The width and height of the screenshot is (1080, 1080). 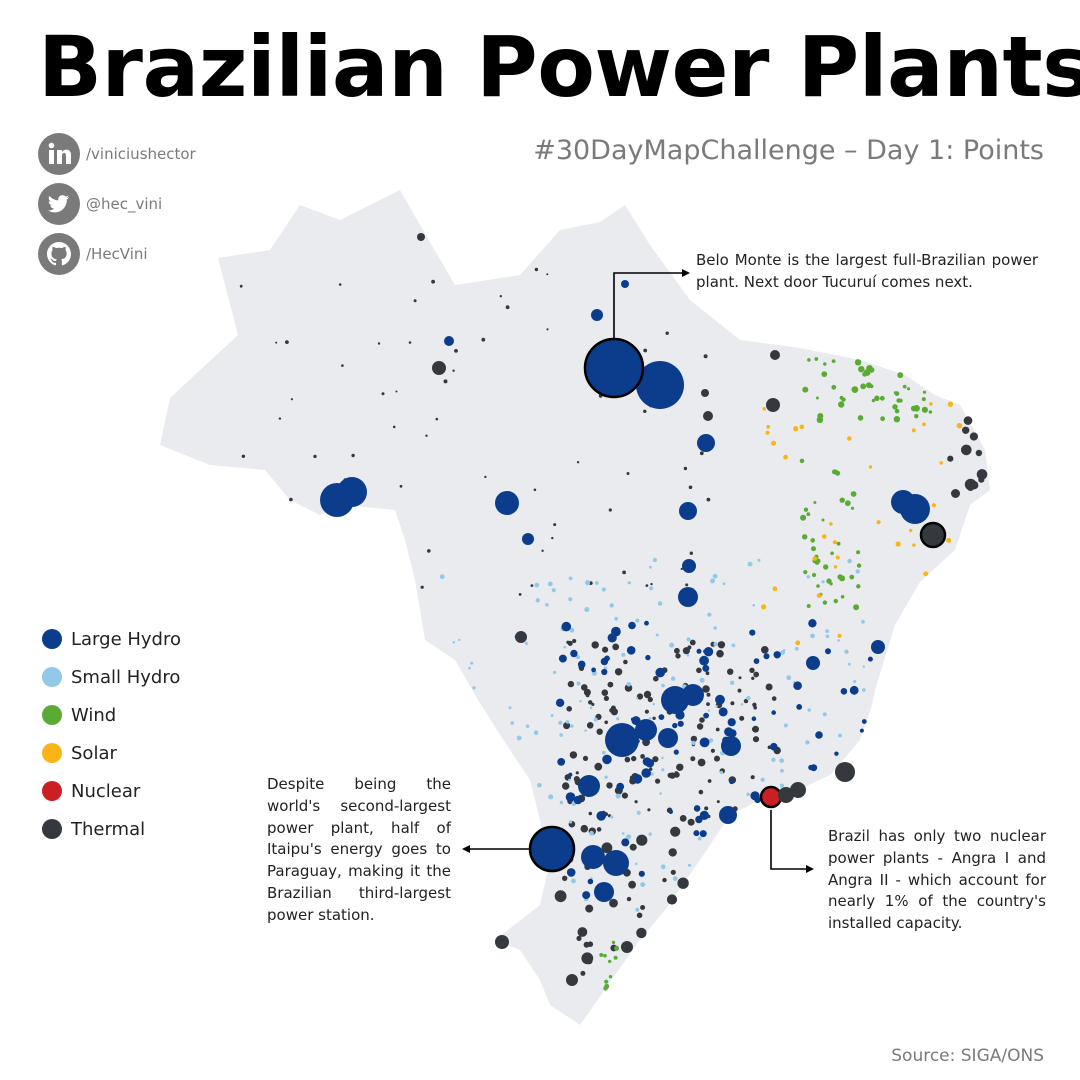 What do you see at coordinates (117, 204) in the screenshot?
I see `social-link-twitter: @hec_vini` at bounding box center [117, 204].